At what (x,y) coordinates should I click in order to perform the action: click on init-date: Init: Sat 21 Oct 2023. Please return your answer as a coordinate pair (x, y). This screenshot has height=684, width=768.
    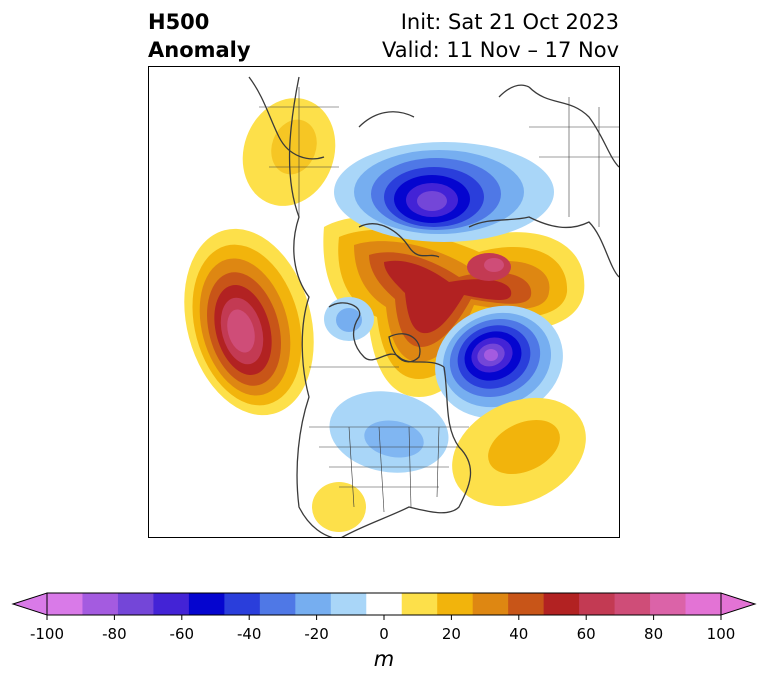
    Looking at the image, I should click on (509, 22).